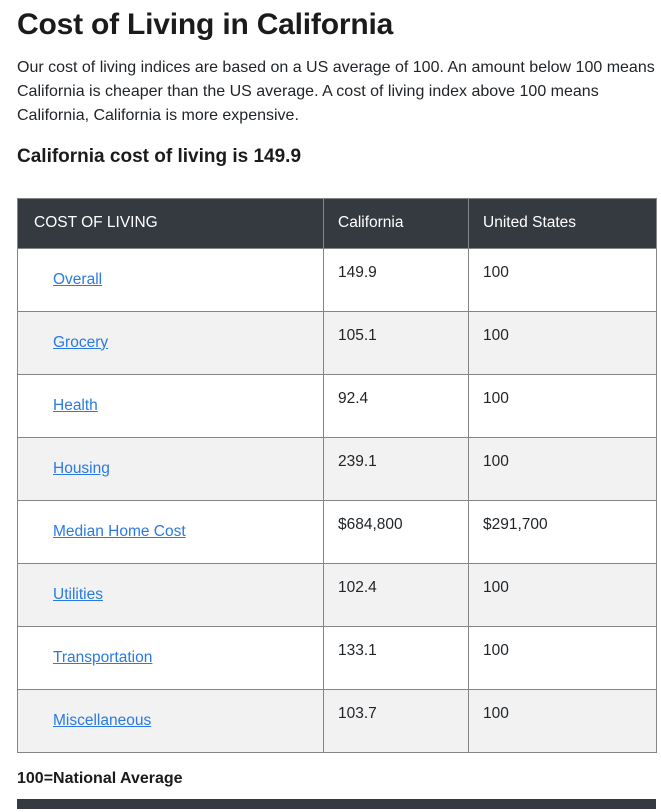 Image resolution: width=661 pixels, height=812 pixels. I want to click on table-row: Utilities 102.4 100, so click(337, 594).